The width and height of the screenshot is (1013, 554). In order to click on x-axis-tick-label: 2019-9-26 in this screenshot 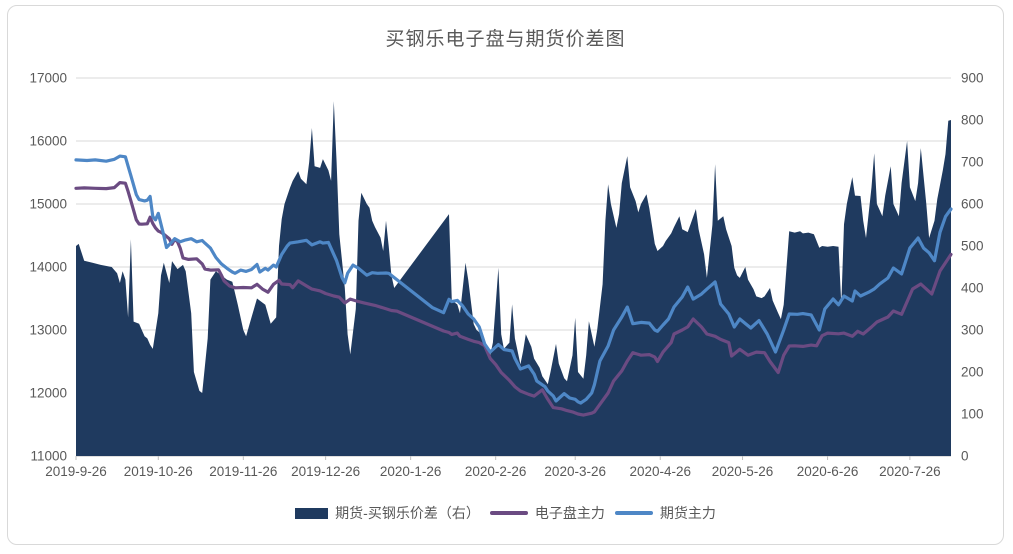, I will do `click(76, 471)`.